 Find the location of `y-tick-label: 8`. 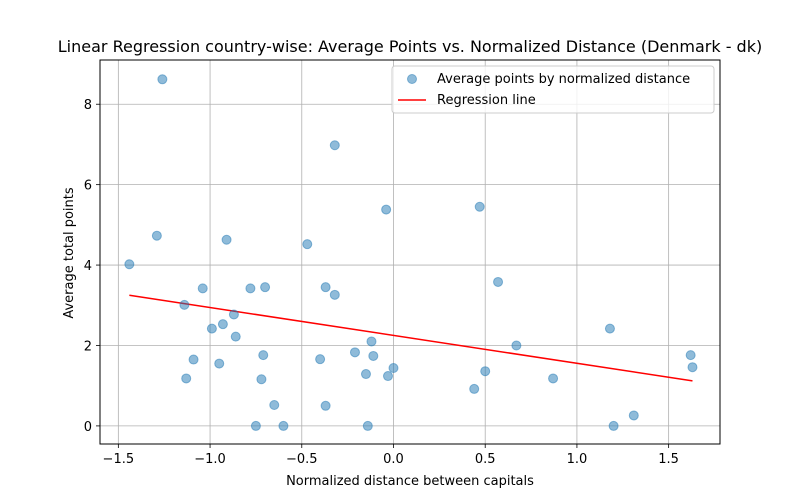

y-tick-label: 8 is located at coordinates (88, 105).